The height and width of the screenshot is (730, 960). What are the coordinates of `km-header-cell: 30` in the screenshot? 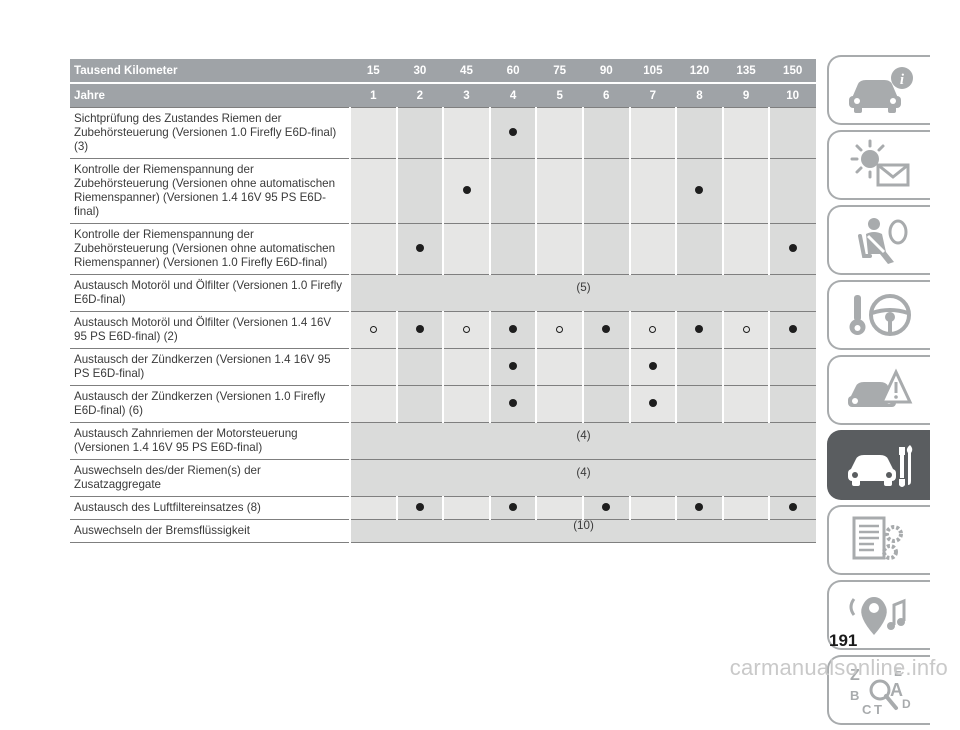 It's located at (420, 71).